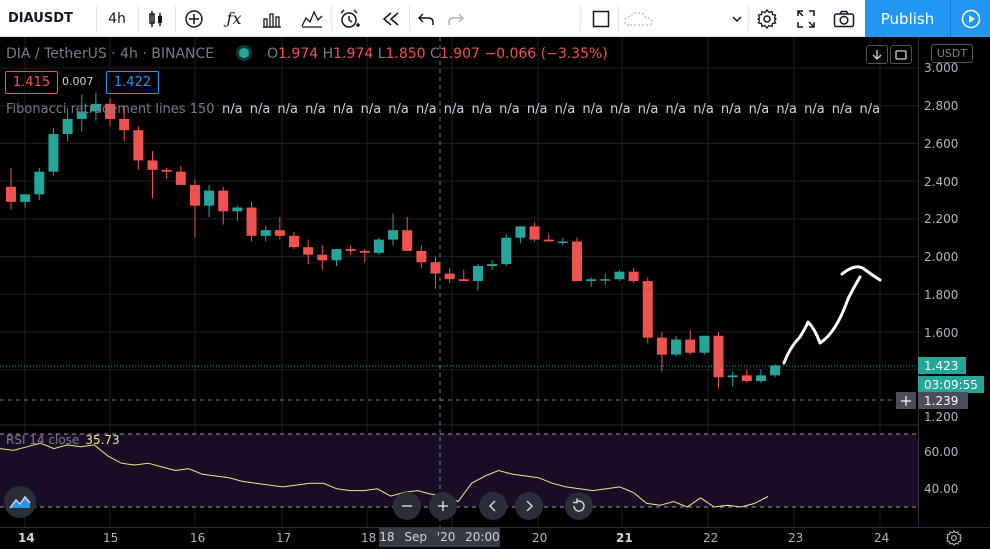 The height and width of the screenshot is (549, 990). I want to click on chevron-down-icon, so click(737, 18).